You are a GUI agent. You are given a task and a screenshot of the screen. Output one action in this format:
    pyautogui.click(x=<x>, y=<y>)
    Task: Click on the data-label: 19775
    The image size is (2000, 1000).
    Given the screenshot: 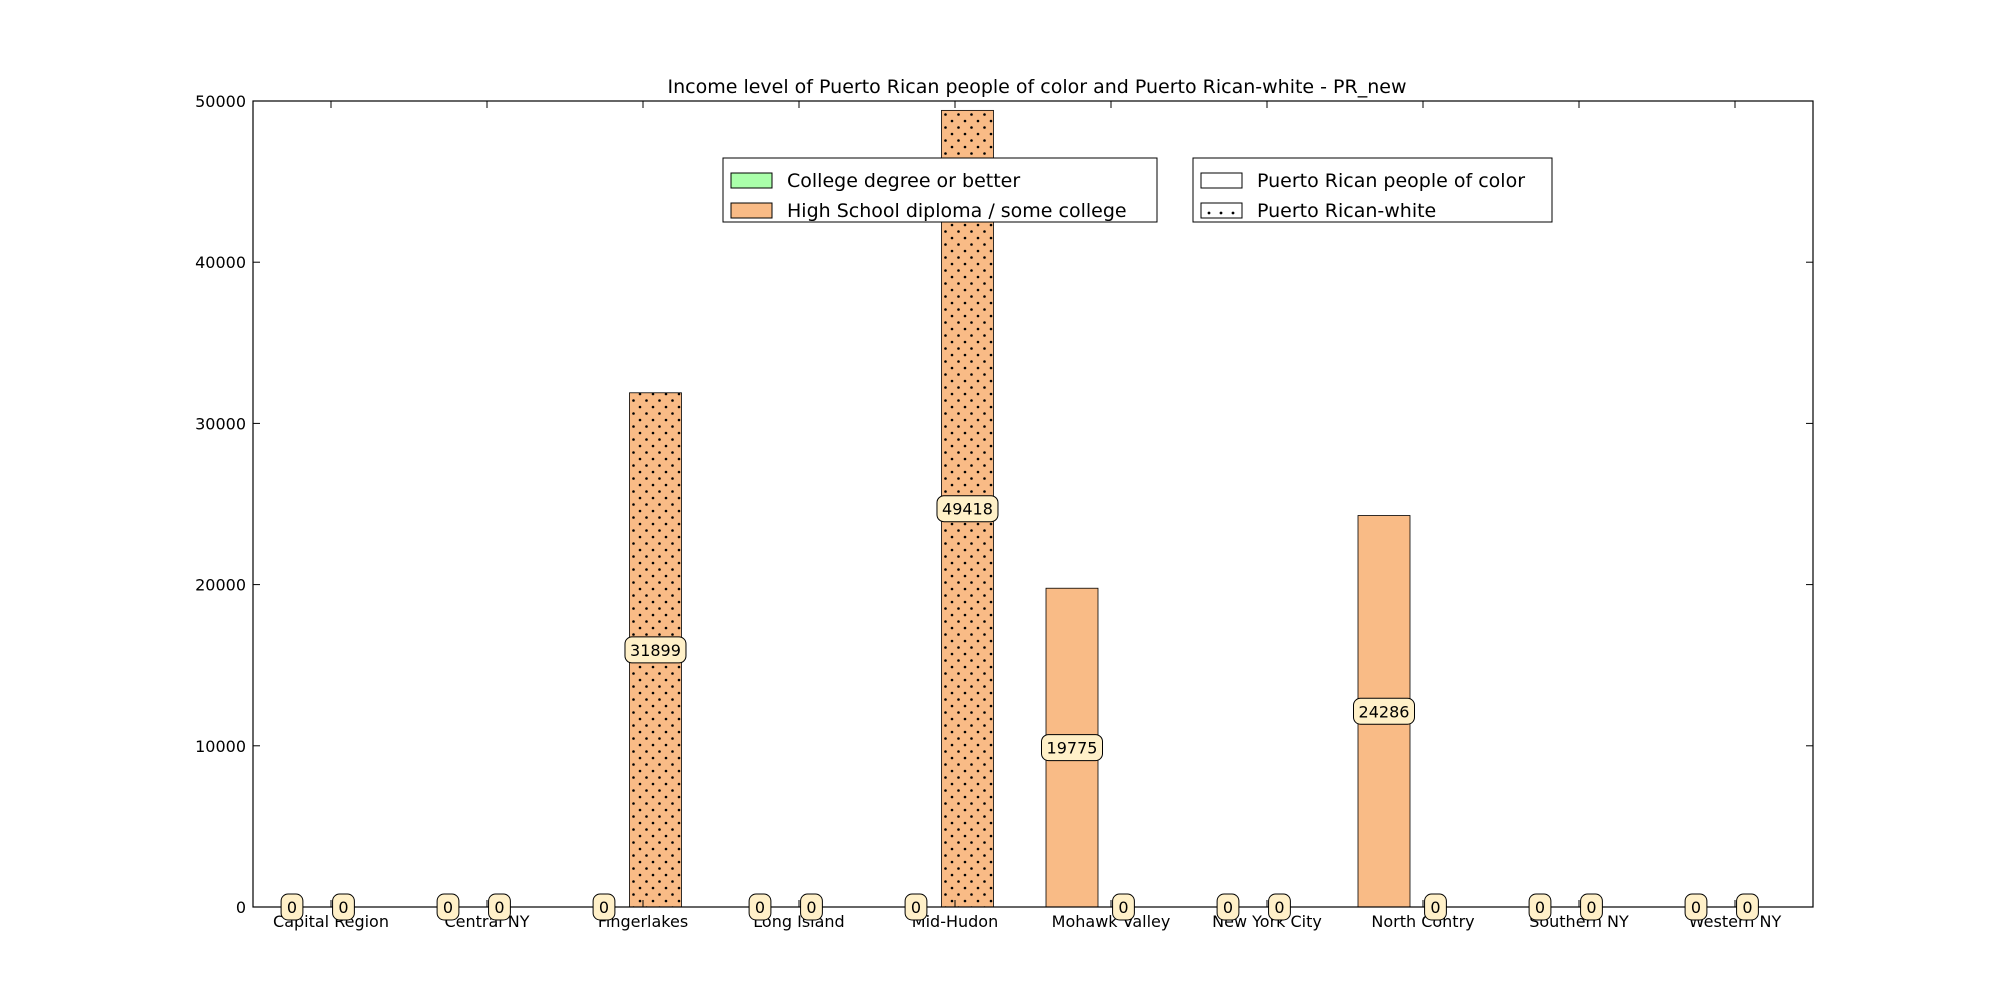 What is the action you would take?
    pyautogui.click(x=1072, y=748)
    